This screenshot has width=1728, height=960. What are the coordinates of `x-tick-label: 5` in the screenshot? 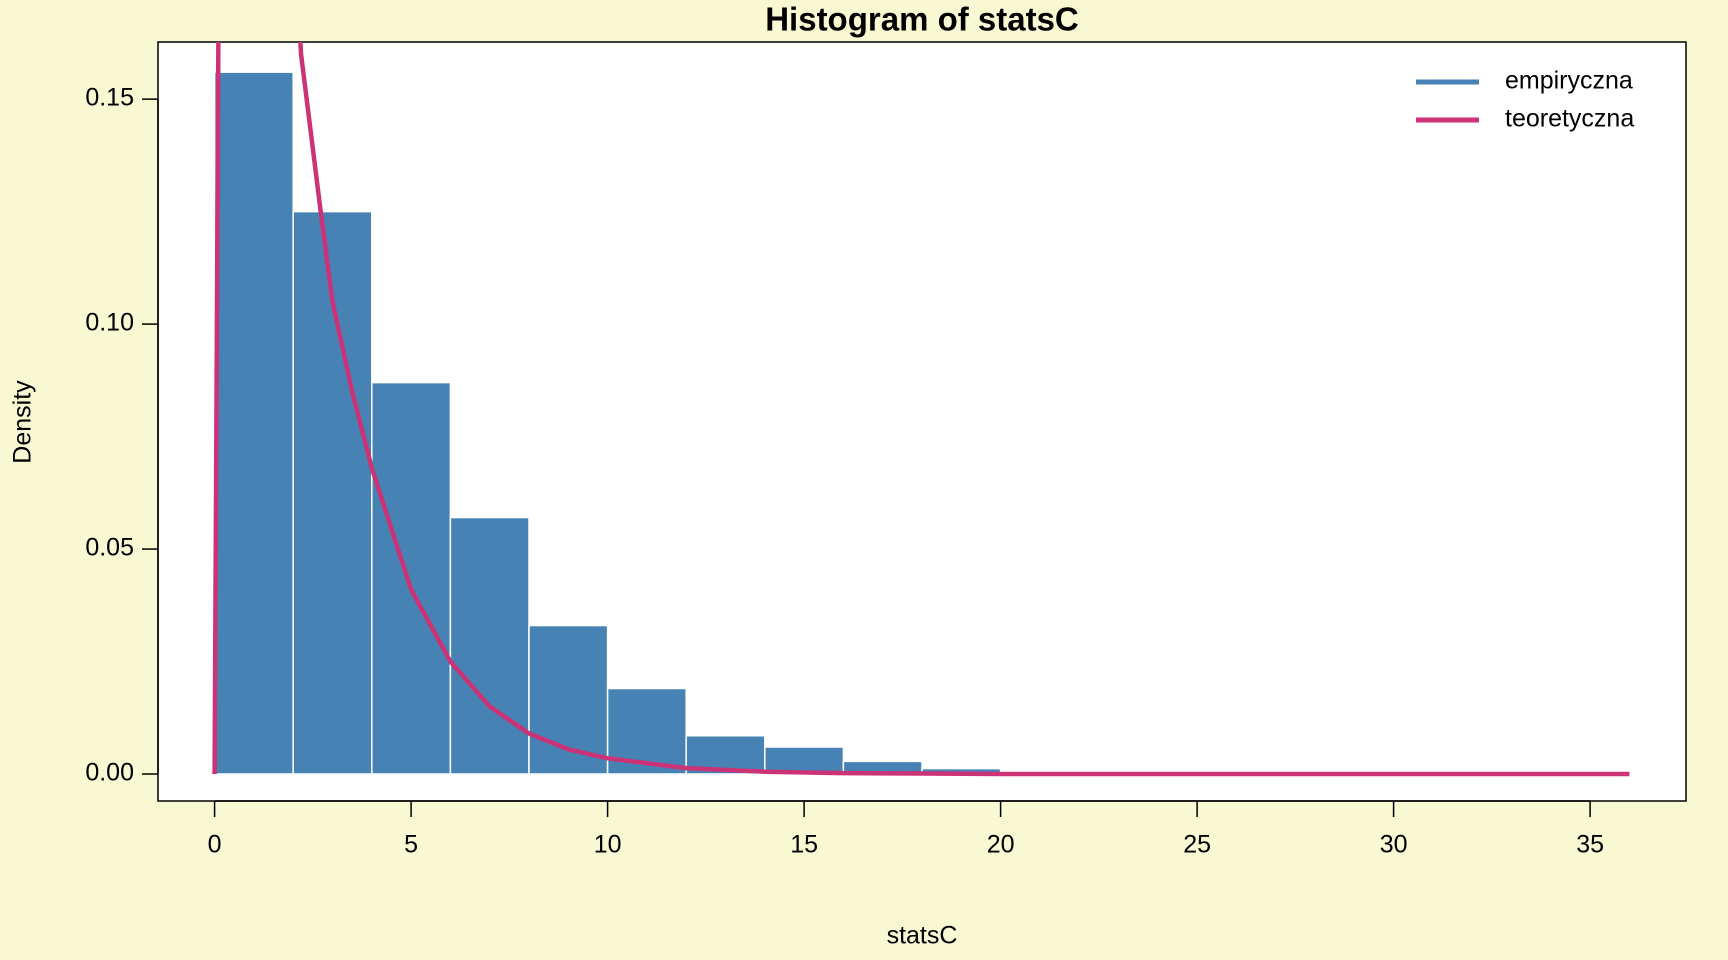 It's located at (411, 845).